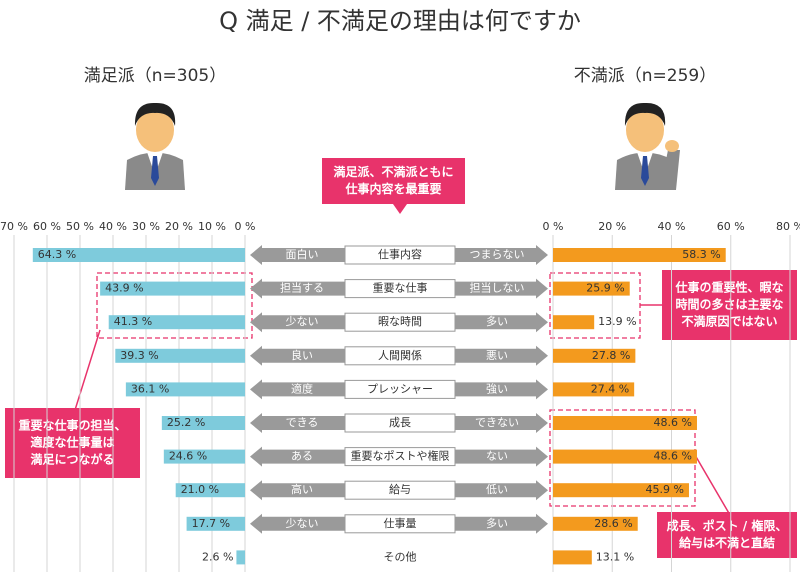  I want to click on value-label: 13.1 %, so click(615, 556).